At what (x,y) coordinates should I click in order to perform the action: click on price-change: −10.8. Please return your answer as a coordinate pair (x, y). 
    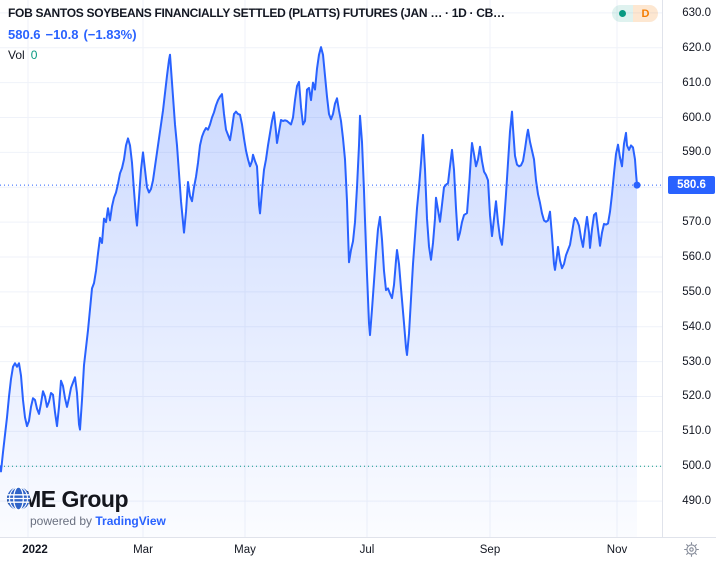
    Looking at the image, I should click on (62, 34).